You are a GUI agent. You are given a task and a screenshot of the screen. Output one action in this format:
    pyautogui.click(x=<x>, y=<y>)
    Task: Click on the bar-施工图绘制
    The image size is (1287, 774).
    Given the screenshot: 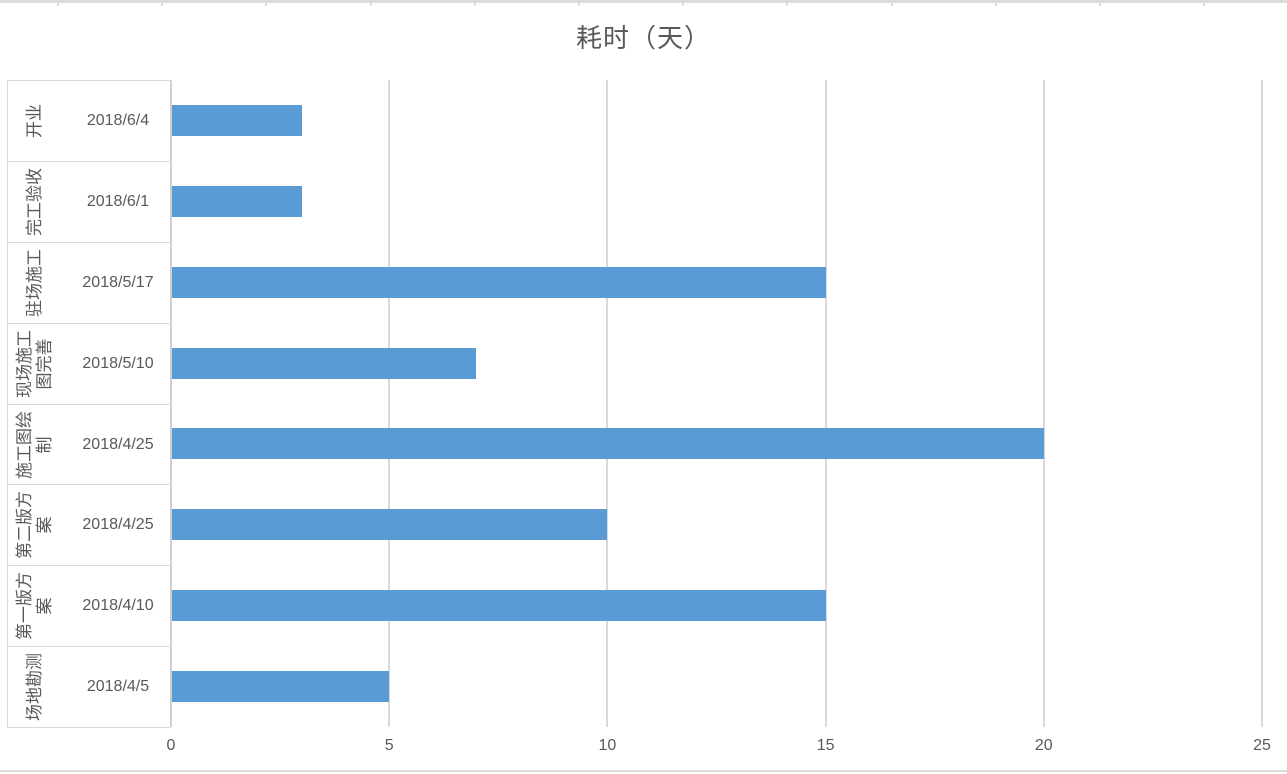 What is the action you would take?
    pyautogui.click(x=608, y=443)
    